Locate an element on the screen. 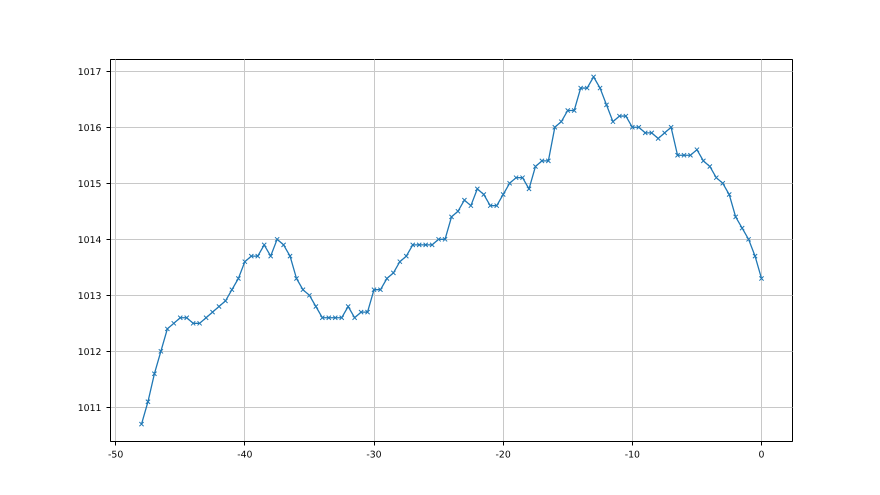  y-tick-label: 1017 is located at coordinates (90, 72).